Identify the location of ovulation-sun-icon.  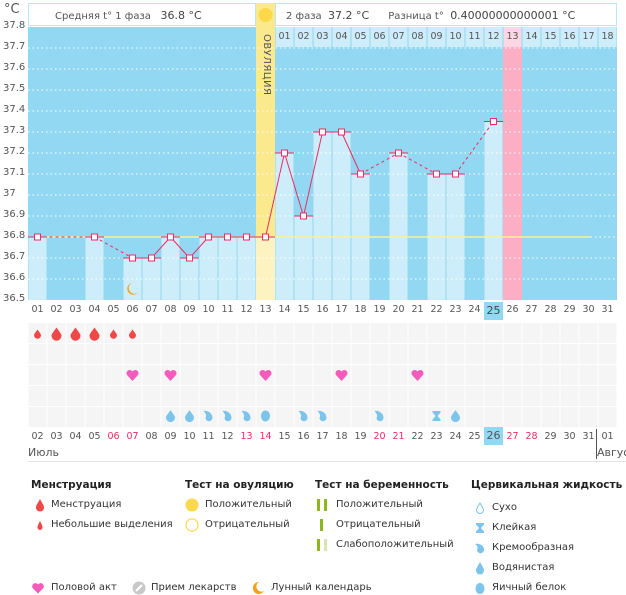
(265, 15).